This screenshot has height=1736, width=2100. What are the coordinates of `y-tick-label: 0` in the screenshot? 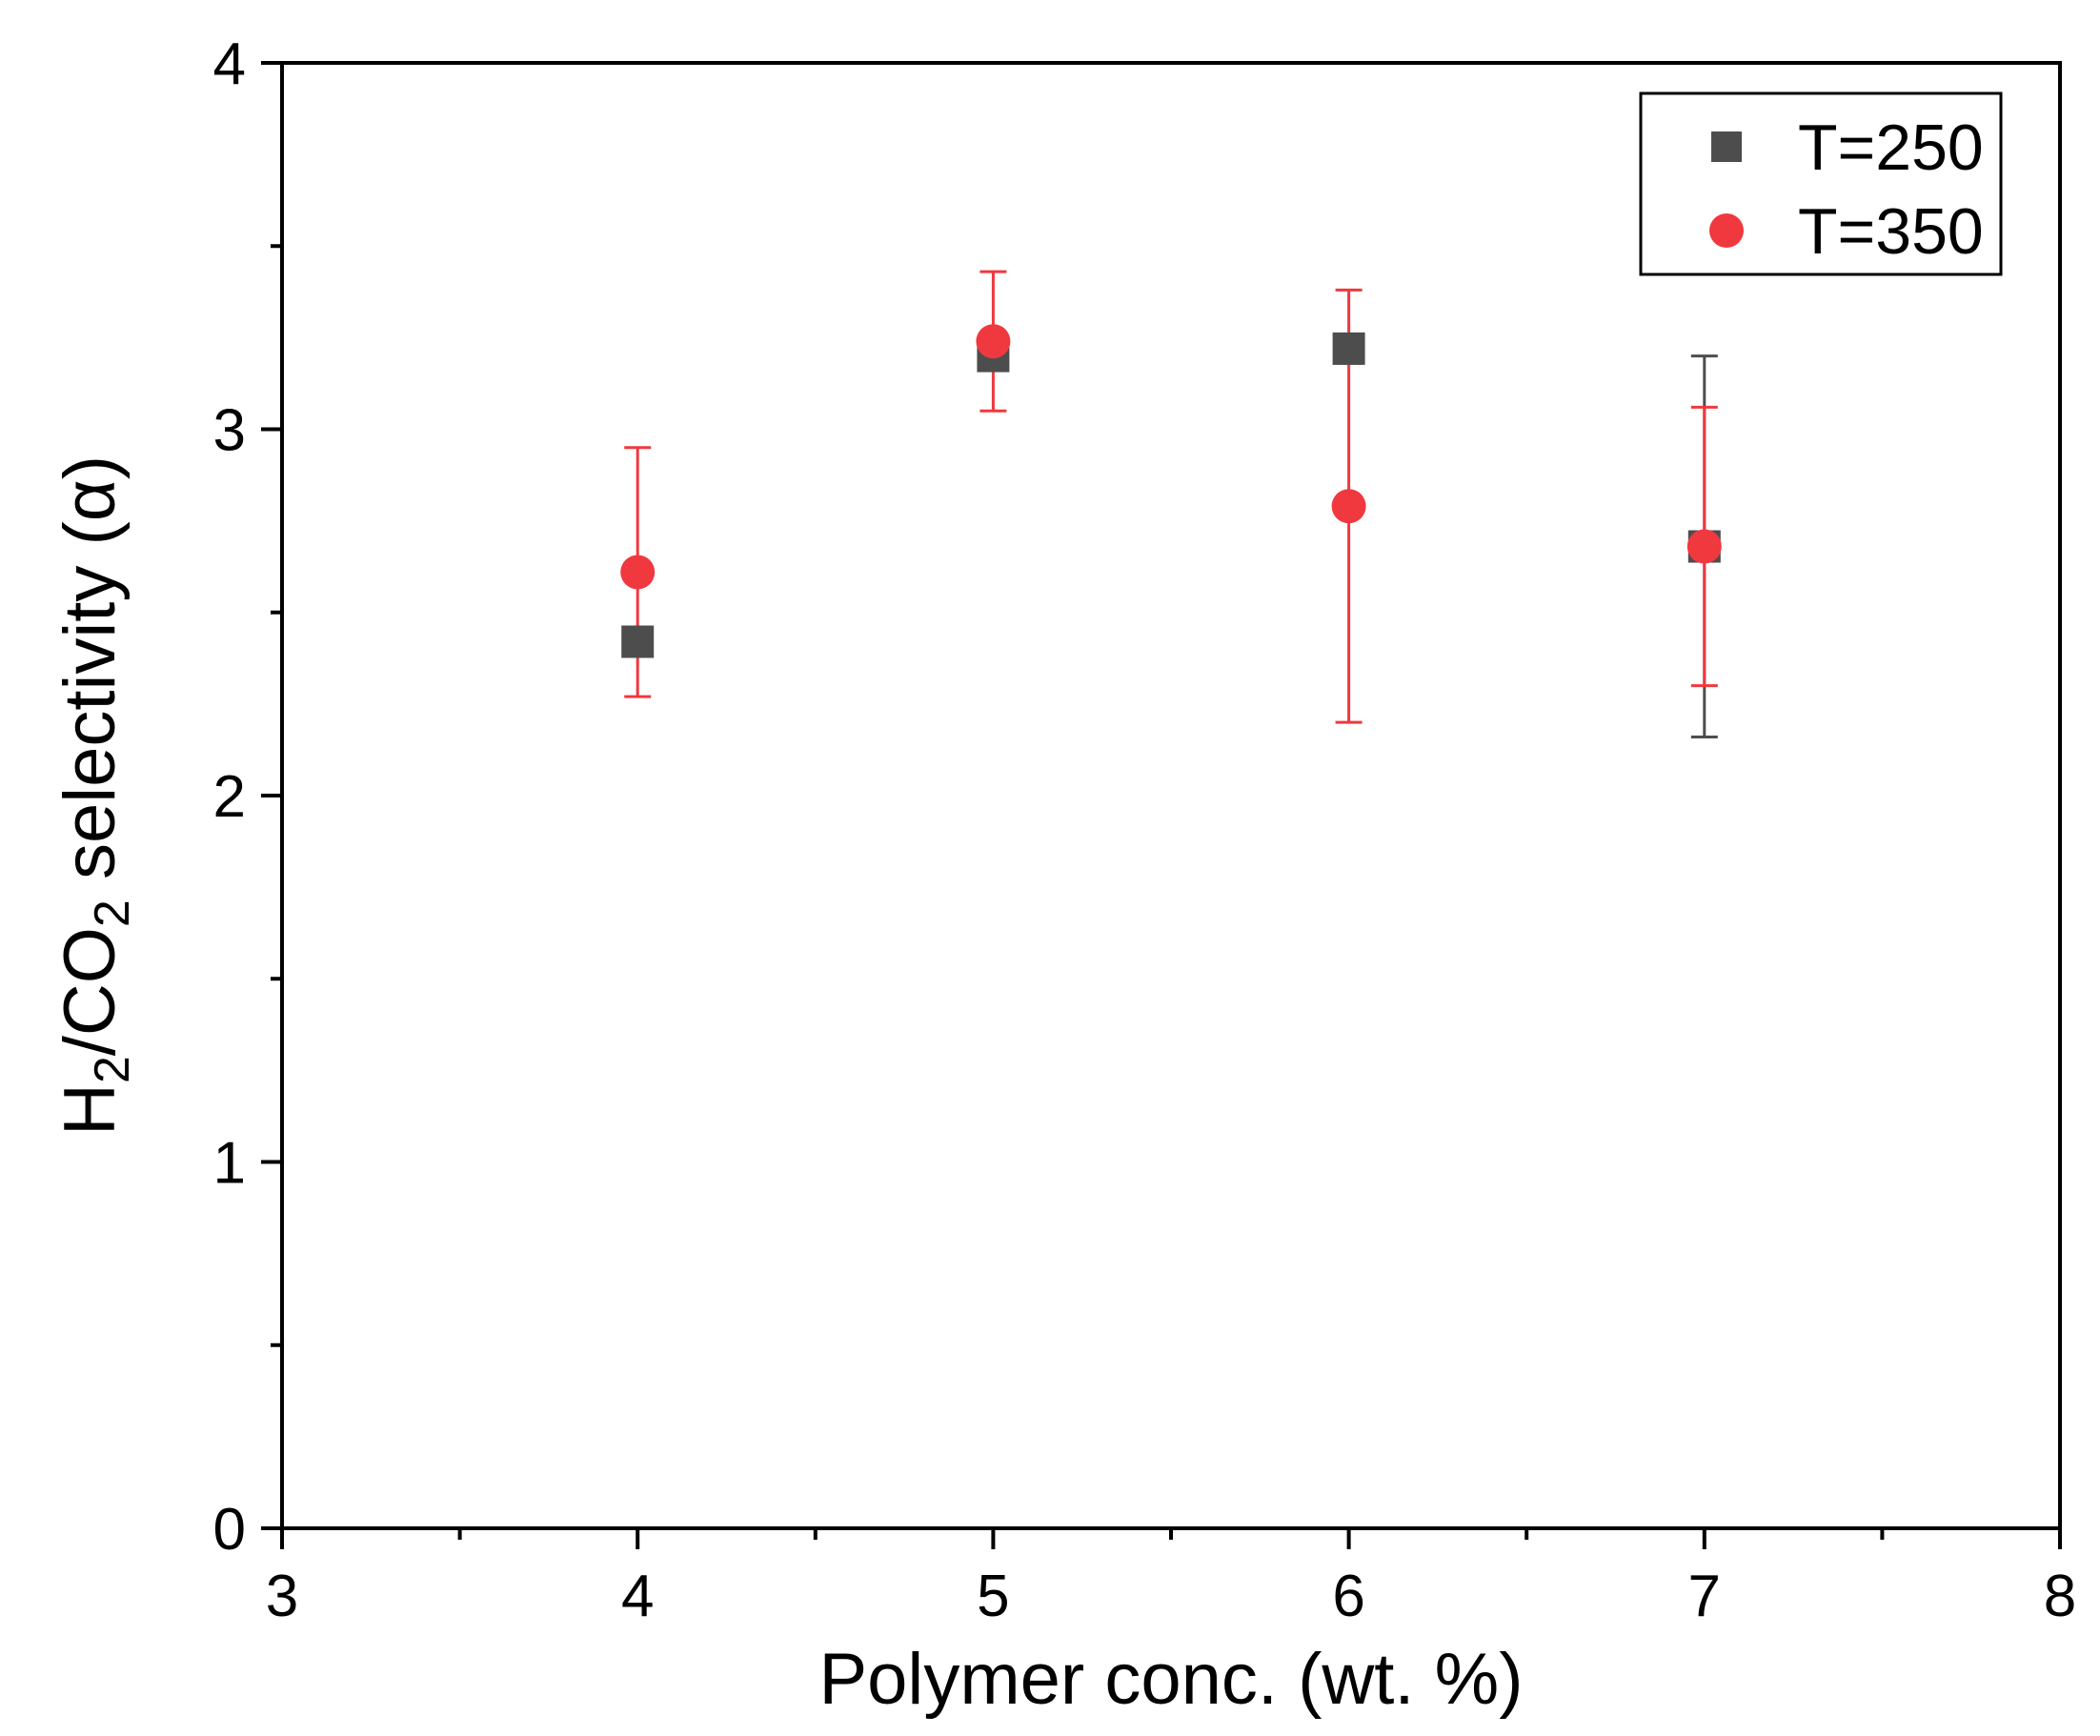 It's located at (229, 1530).